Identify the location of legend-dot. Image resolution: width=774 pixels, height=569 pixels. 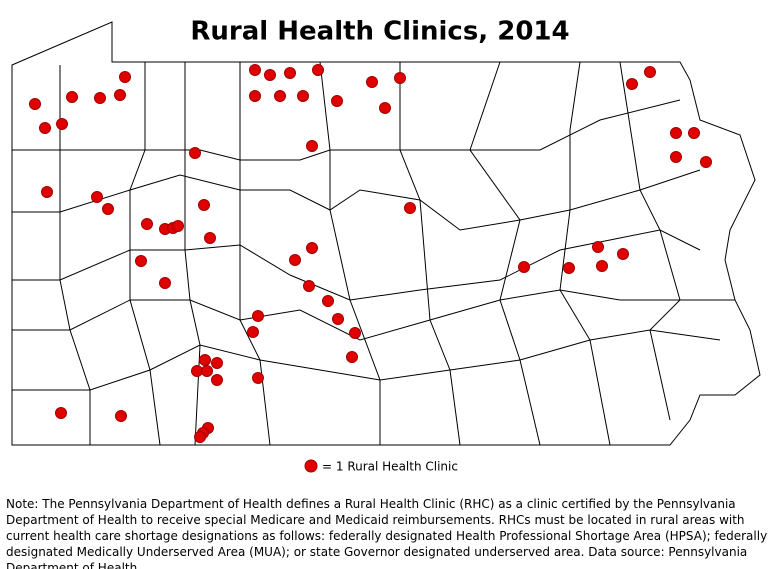
(311, 466).